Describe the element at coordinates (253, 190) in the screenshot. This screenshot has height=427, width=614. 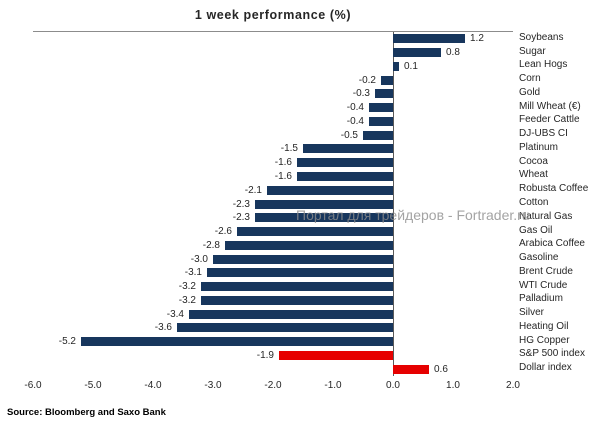
I see `bar-value-label: -2.1` at that location.